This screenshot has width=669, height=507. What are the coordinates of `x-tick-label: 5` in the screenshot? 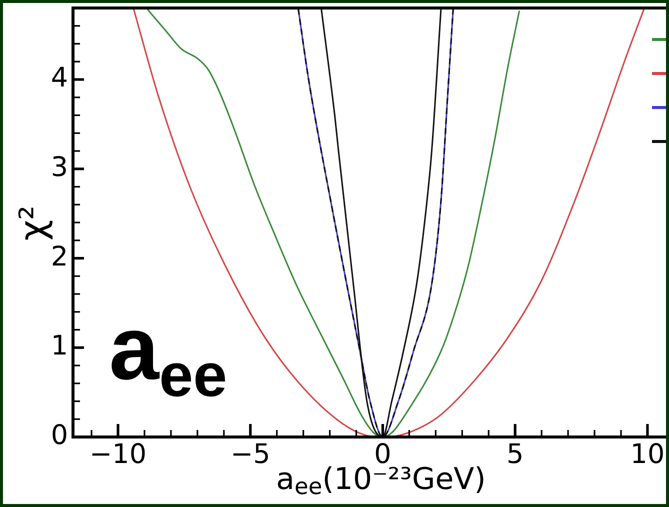 It's located at (515, 454).